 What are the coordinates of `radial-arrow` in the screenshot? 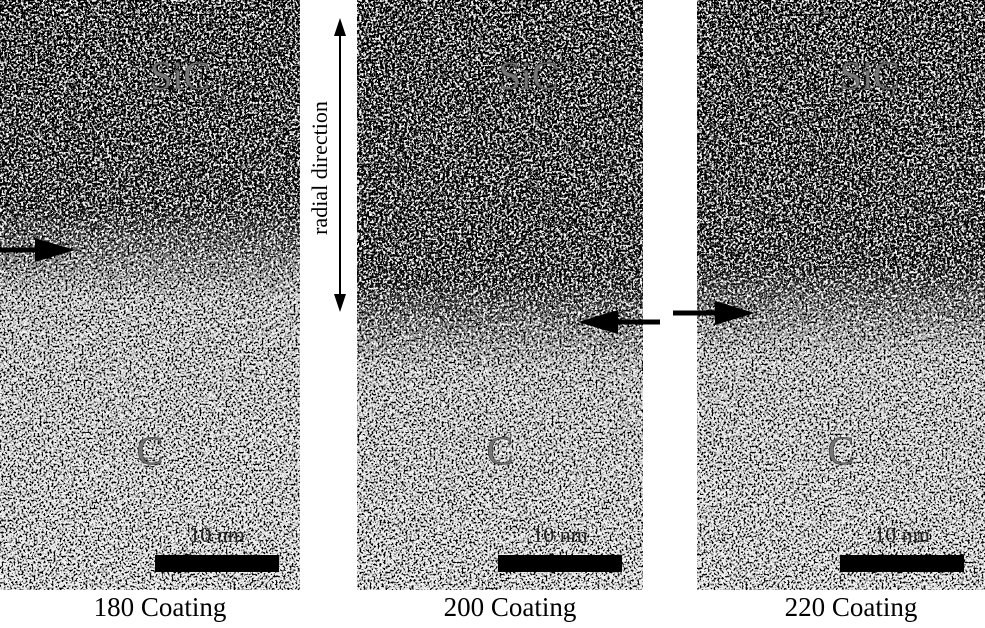 It's located at (340, 165).